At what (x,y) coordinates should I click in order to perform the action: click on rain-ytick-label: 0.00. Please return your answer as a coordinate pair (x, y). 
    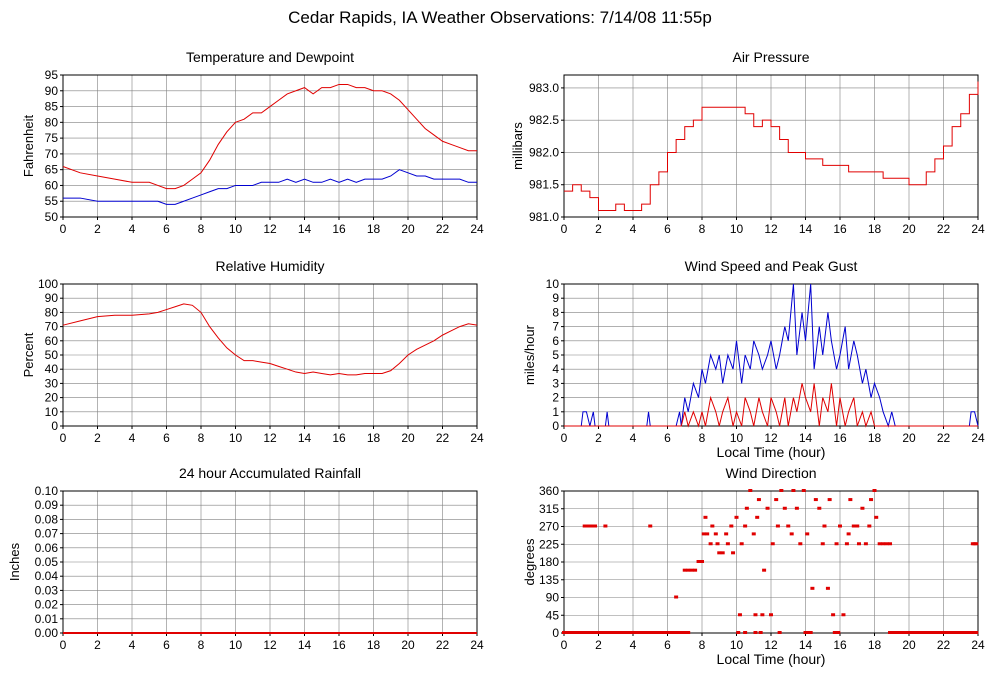
    Looking at the image, I should click on (47, 633).